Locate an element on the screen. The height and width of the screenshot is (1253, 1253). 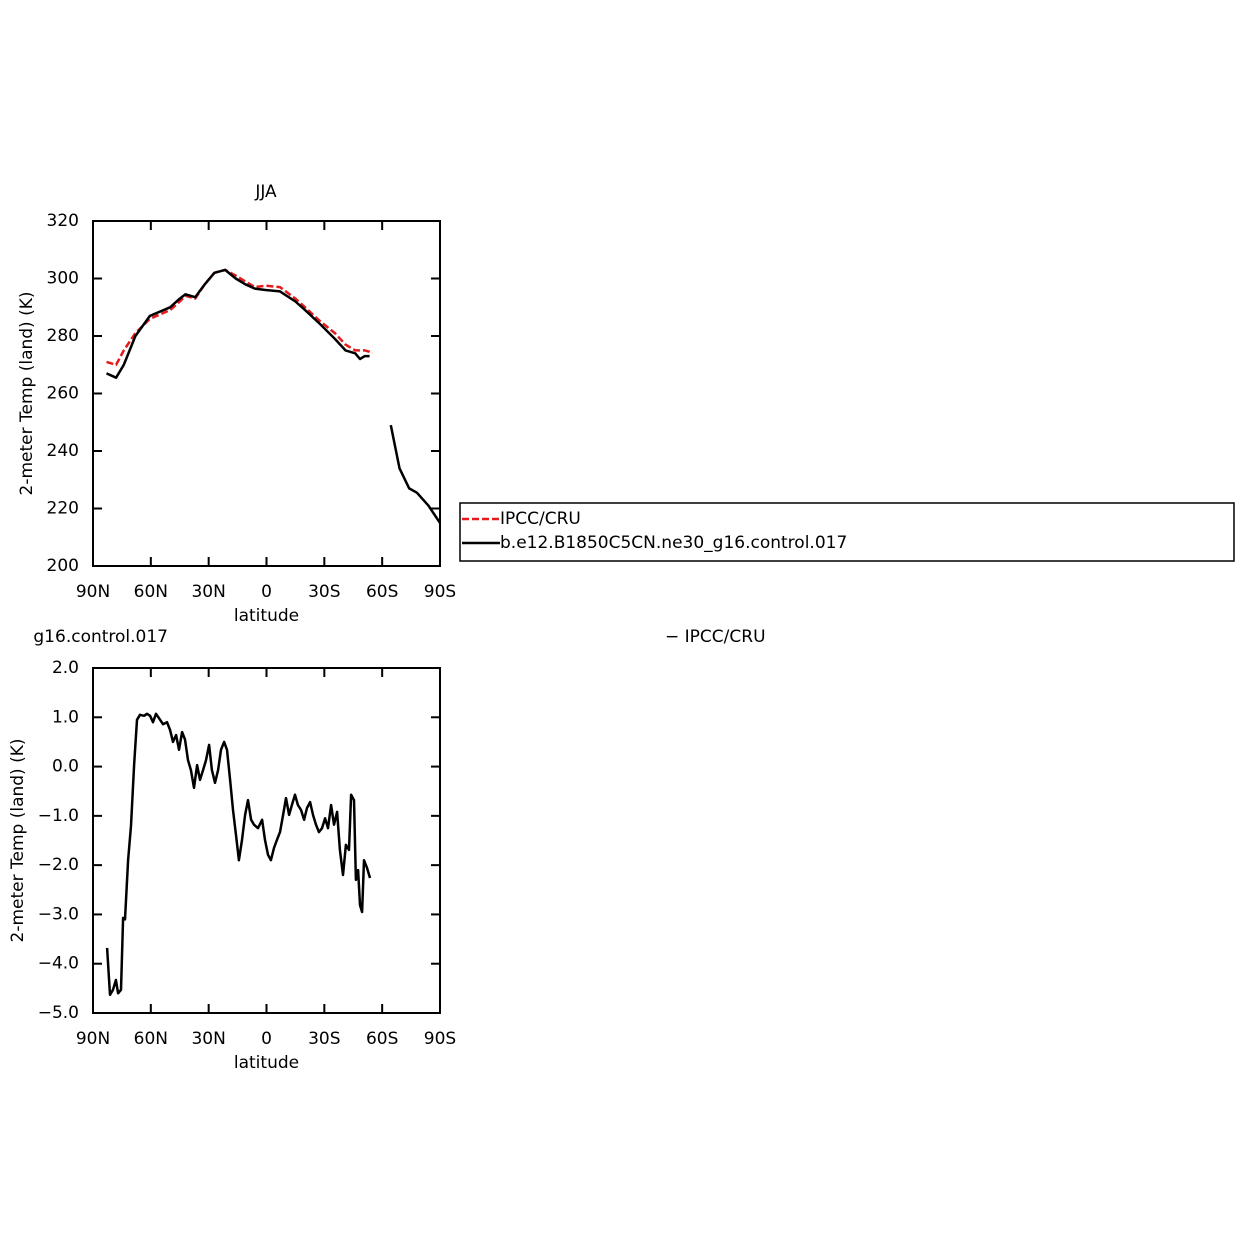
legend-label: b.e12.B1850C5CN.ne30_g16.control.017 is located at coordinates (673, 543).